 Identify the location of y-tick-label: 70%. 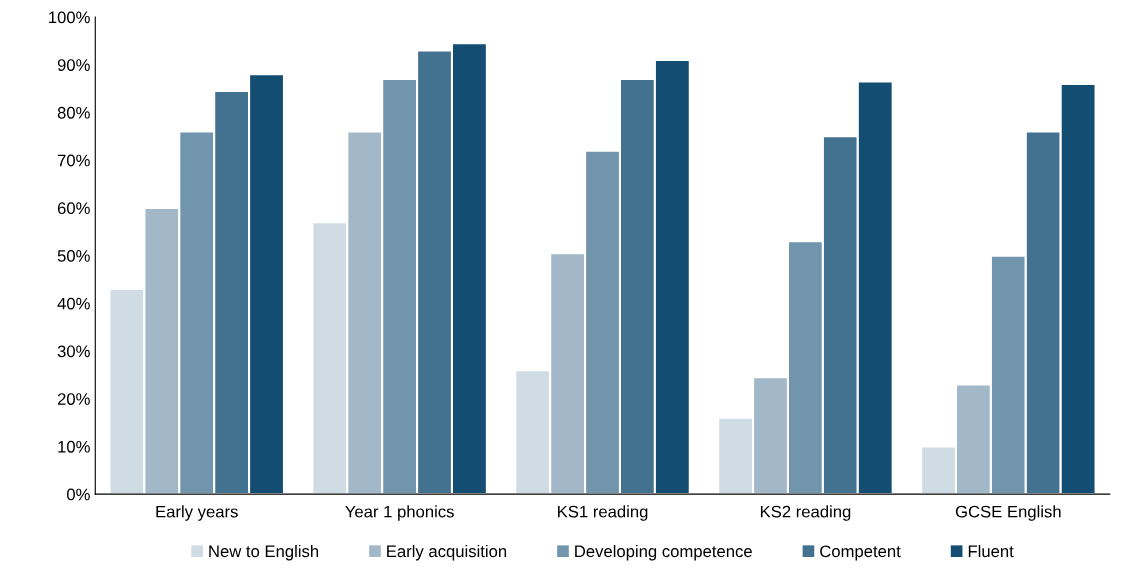
(73, 160).